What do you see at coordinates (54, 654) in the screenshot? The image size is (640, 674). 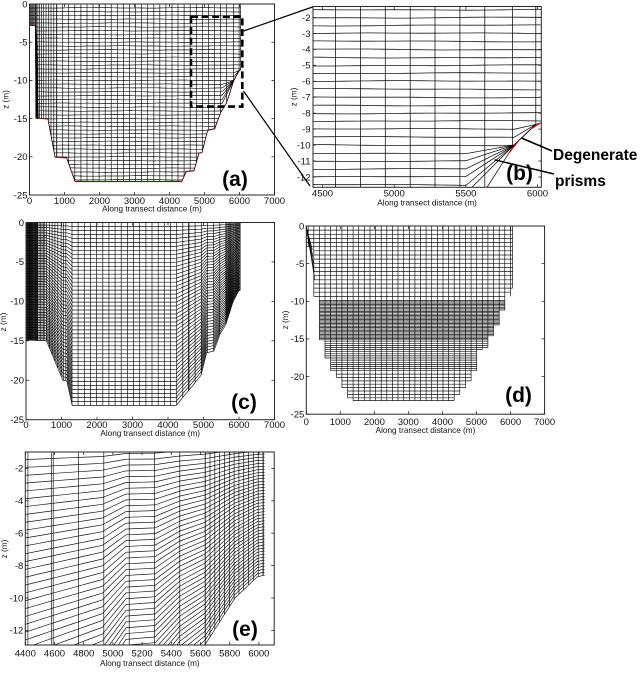 I see `svg-text: 4600` at bounding box center [54, 654].